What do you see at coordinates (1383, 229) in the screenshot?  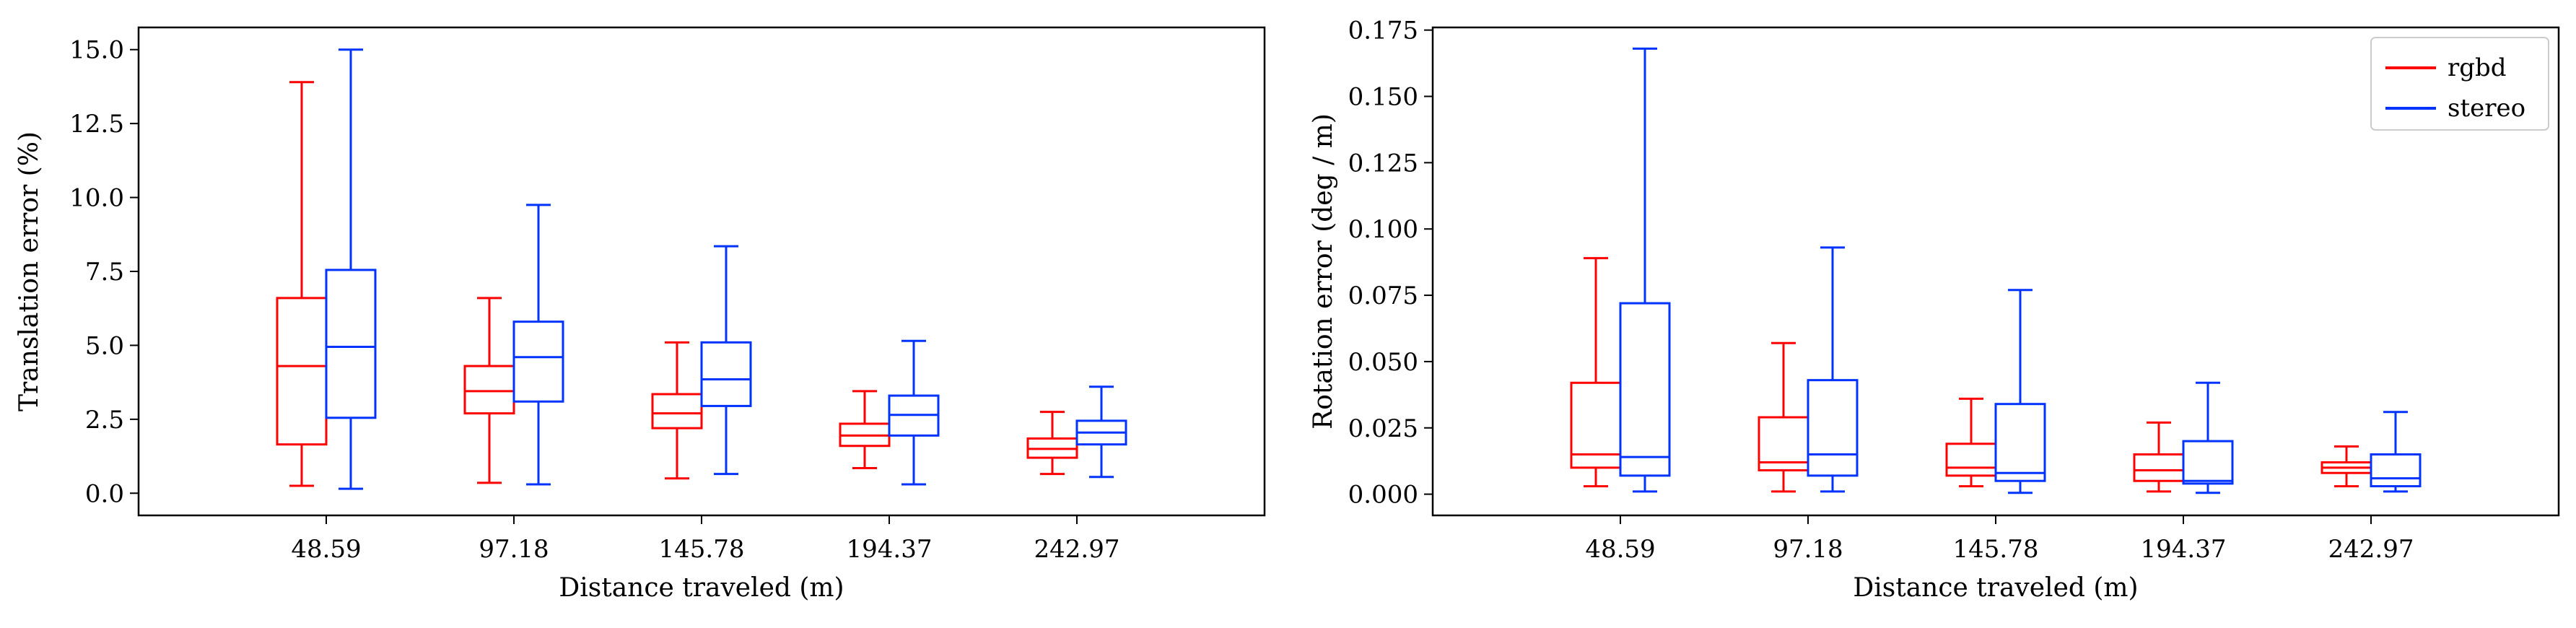 I see `y-tick-label: 0.100` at bounding box center [1383, 229].